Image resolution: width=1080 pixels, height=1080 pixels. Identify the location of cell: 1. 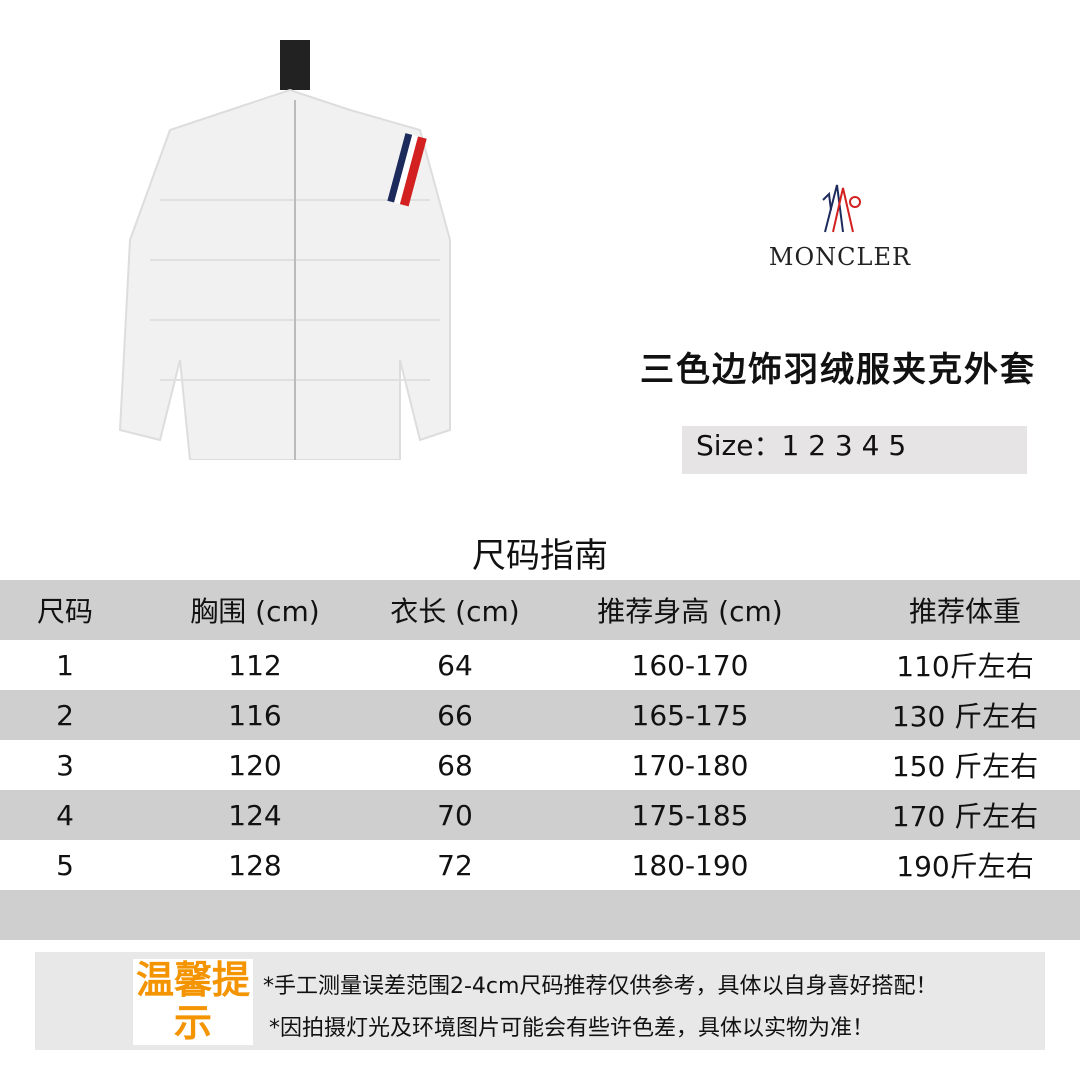
(65, 665).